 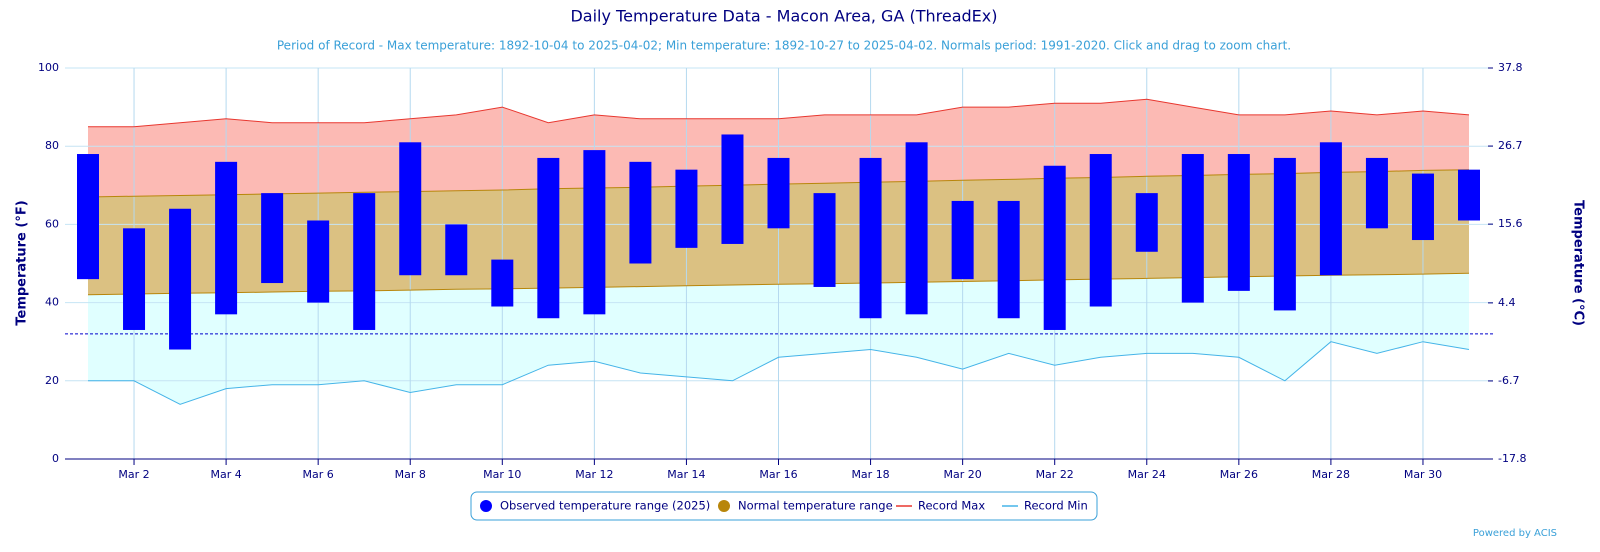 I want to click on y-tick-label: 0, so click(x=55, y=458).